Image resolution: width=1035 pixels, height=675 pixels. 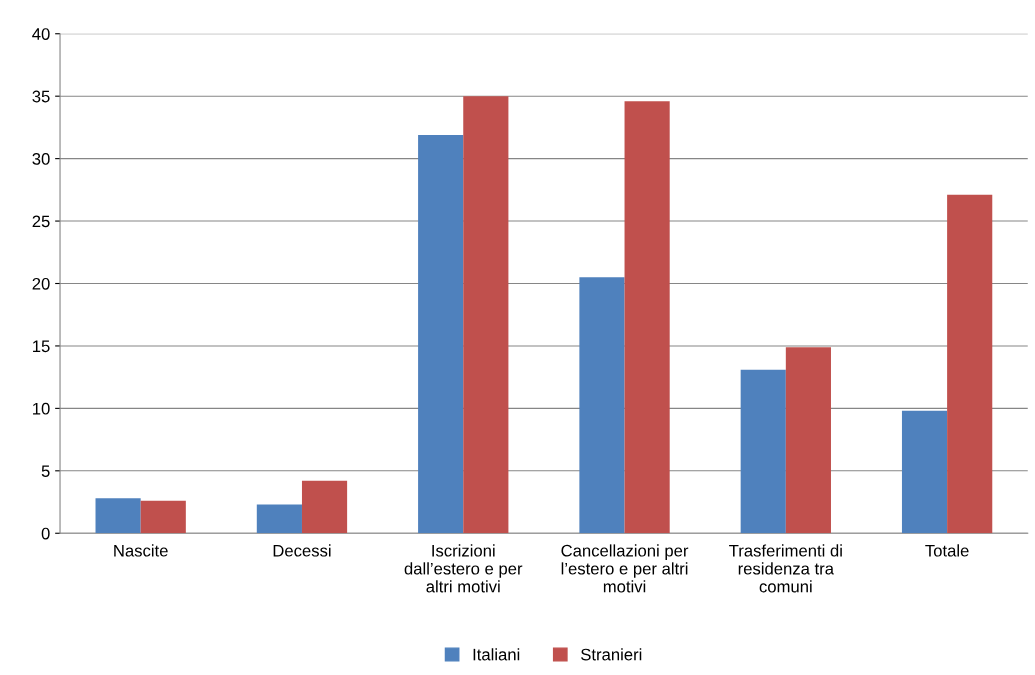 What do you see at coordinates (41, 159) in the screenshot?
I see `y-tick-label: 30` at bounding box center [41, 159].